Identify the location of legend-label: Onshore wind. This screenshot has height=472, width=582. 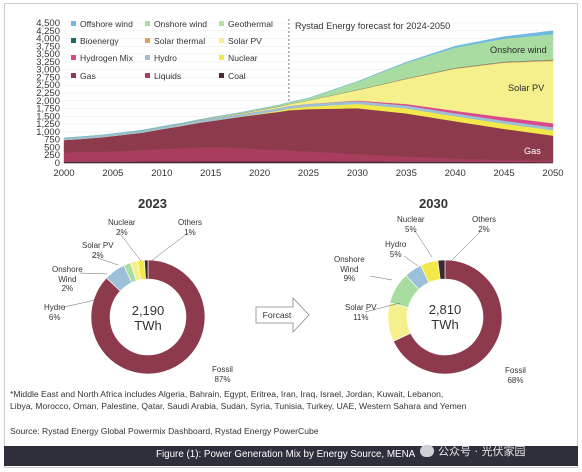
(181, 24).